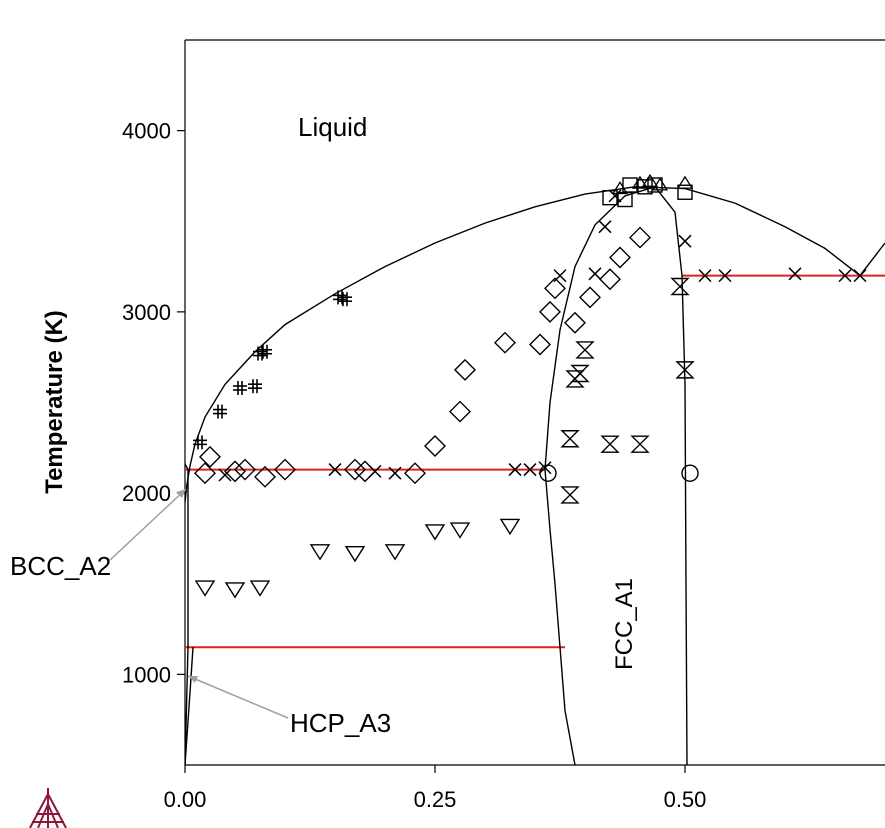 This screenshot has width=885, height=828. What do you see at coordinates (560, 617) in the screenshot?
I see `phase-boundary-fcc-left-lower` at bounding box center [560, 617].